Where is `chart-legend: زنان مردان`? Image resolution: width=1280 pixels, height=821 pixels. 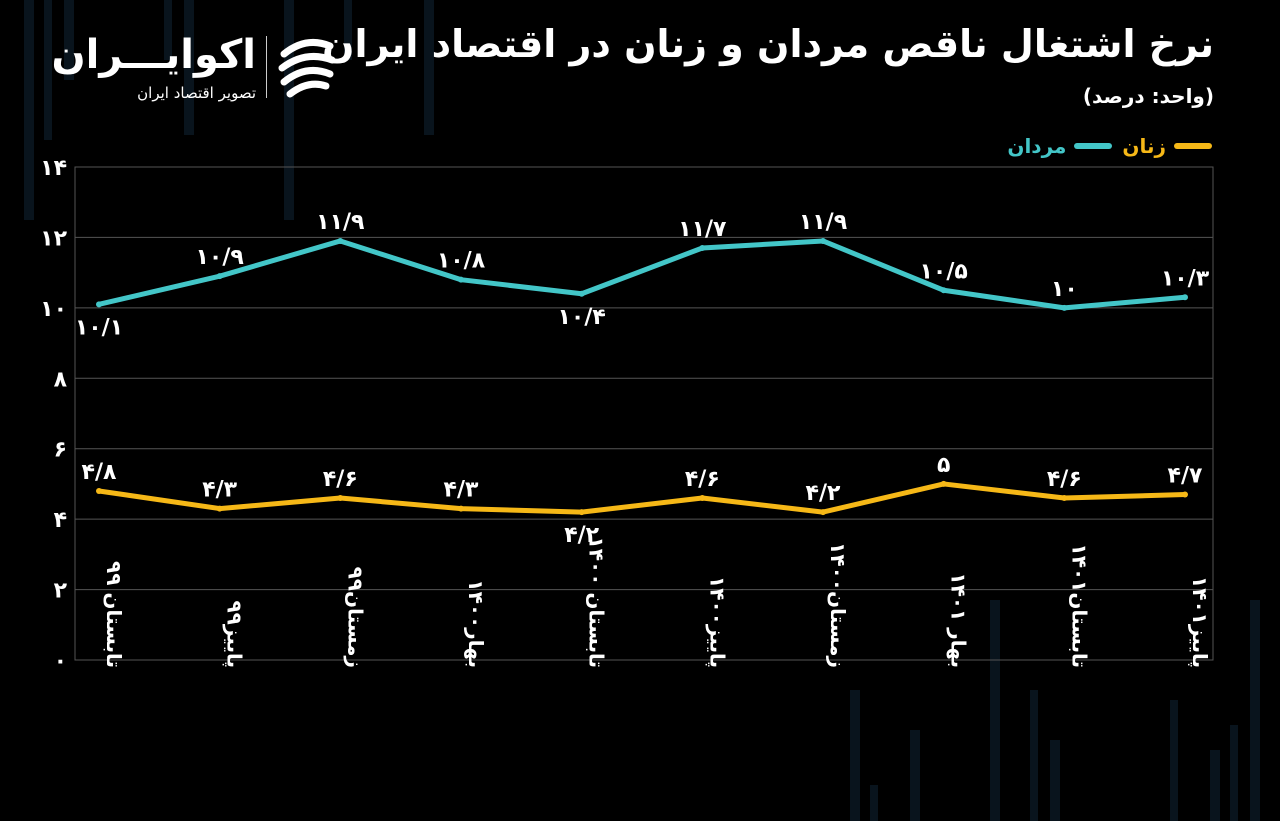
chart-legend: زنان مردان is located at coordinates (1109, 146).